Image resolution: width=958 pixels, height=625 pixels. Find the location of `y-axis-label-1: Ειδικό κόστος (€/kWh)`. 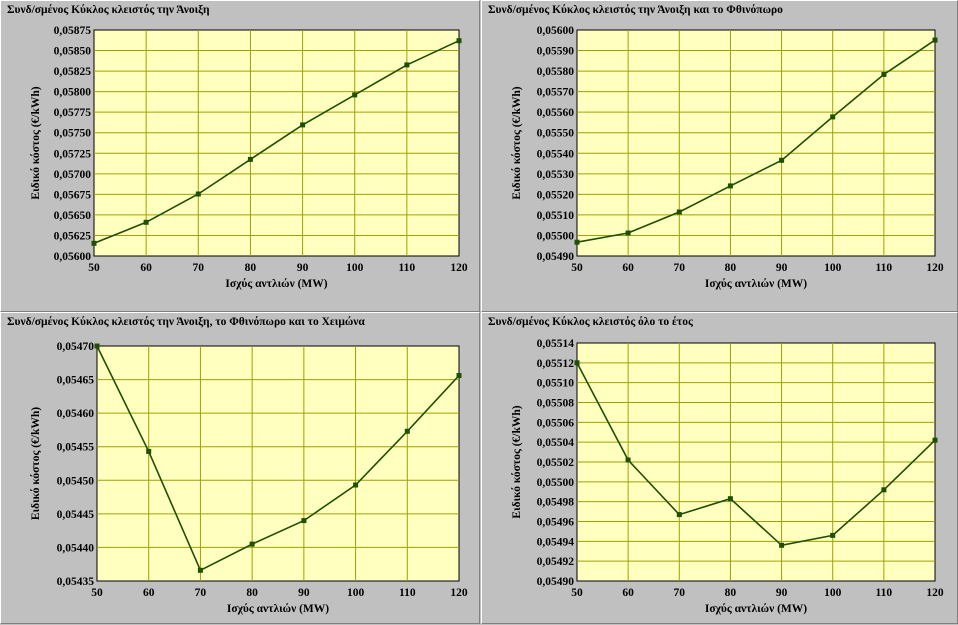

y-axis-label-1: Ειδικό κόστος (€/kWh) is located at coordinates (35, 142).